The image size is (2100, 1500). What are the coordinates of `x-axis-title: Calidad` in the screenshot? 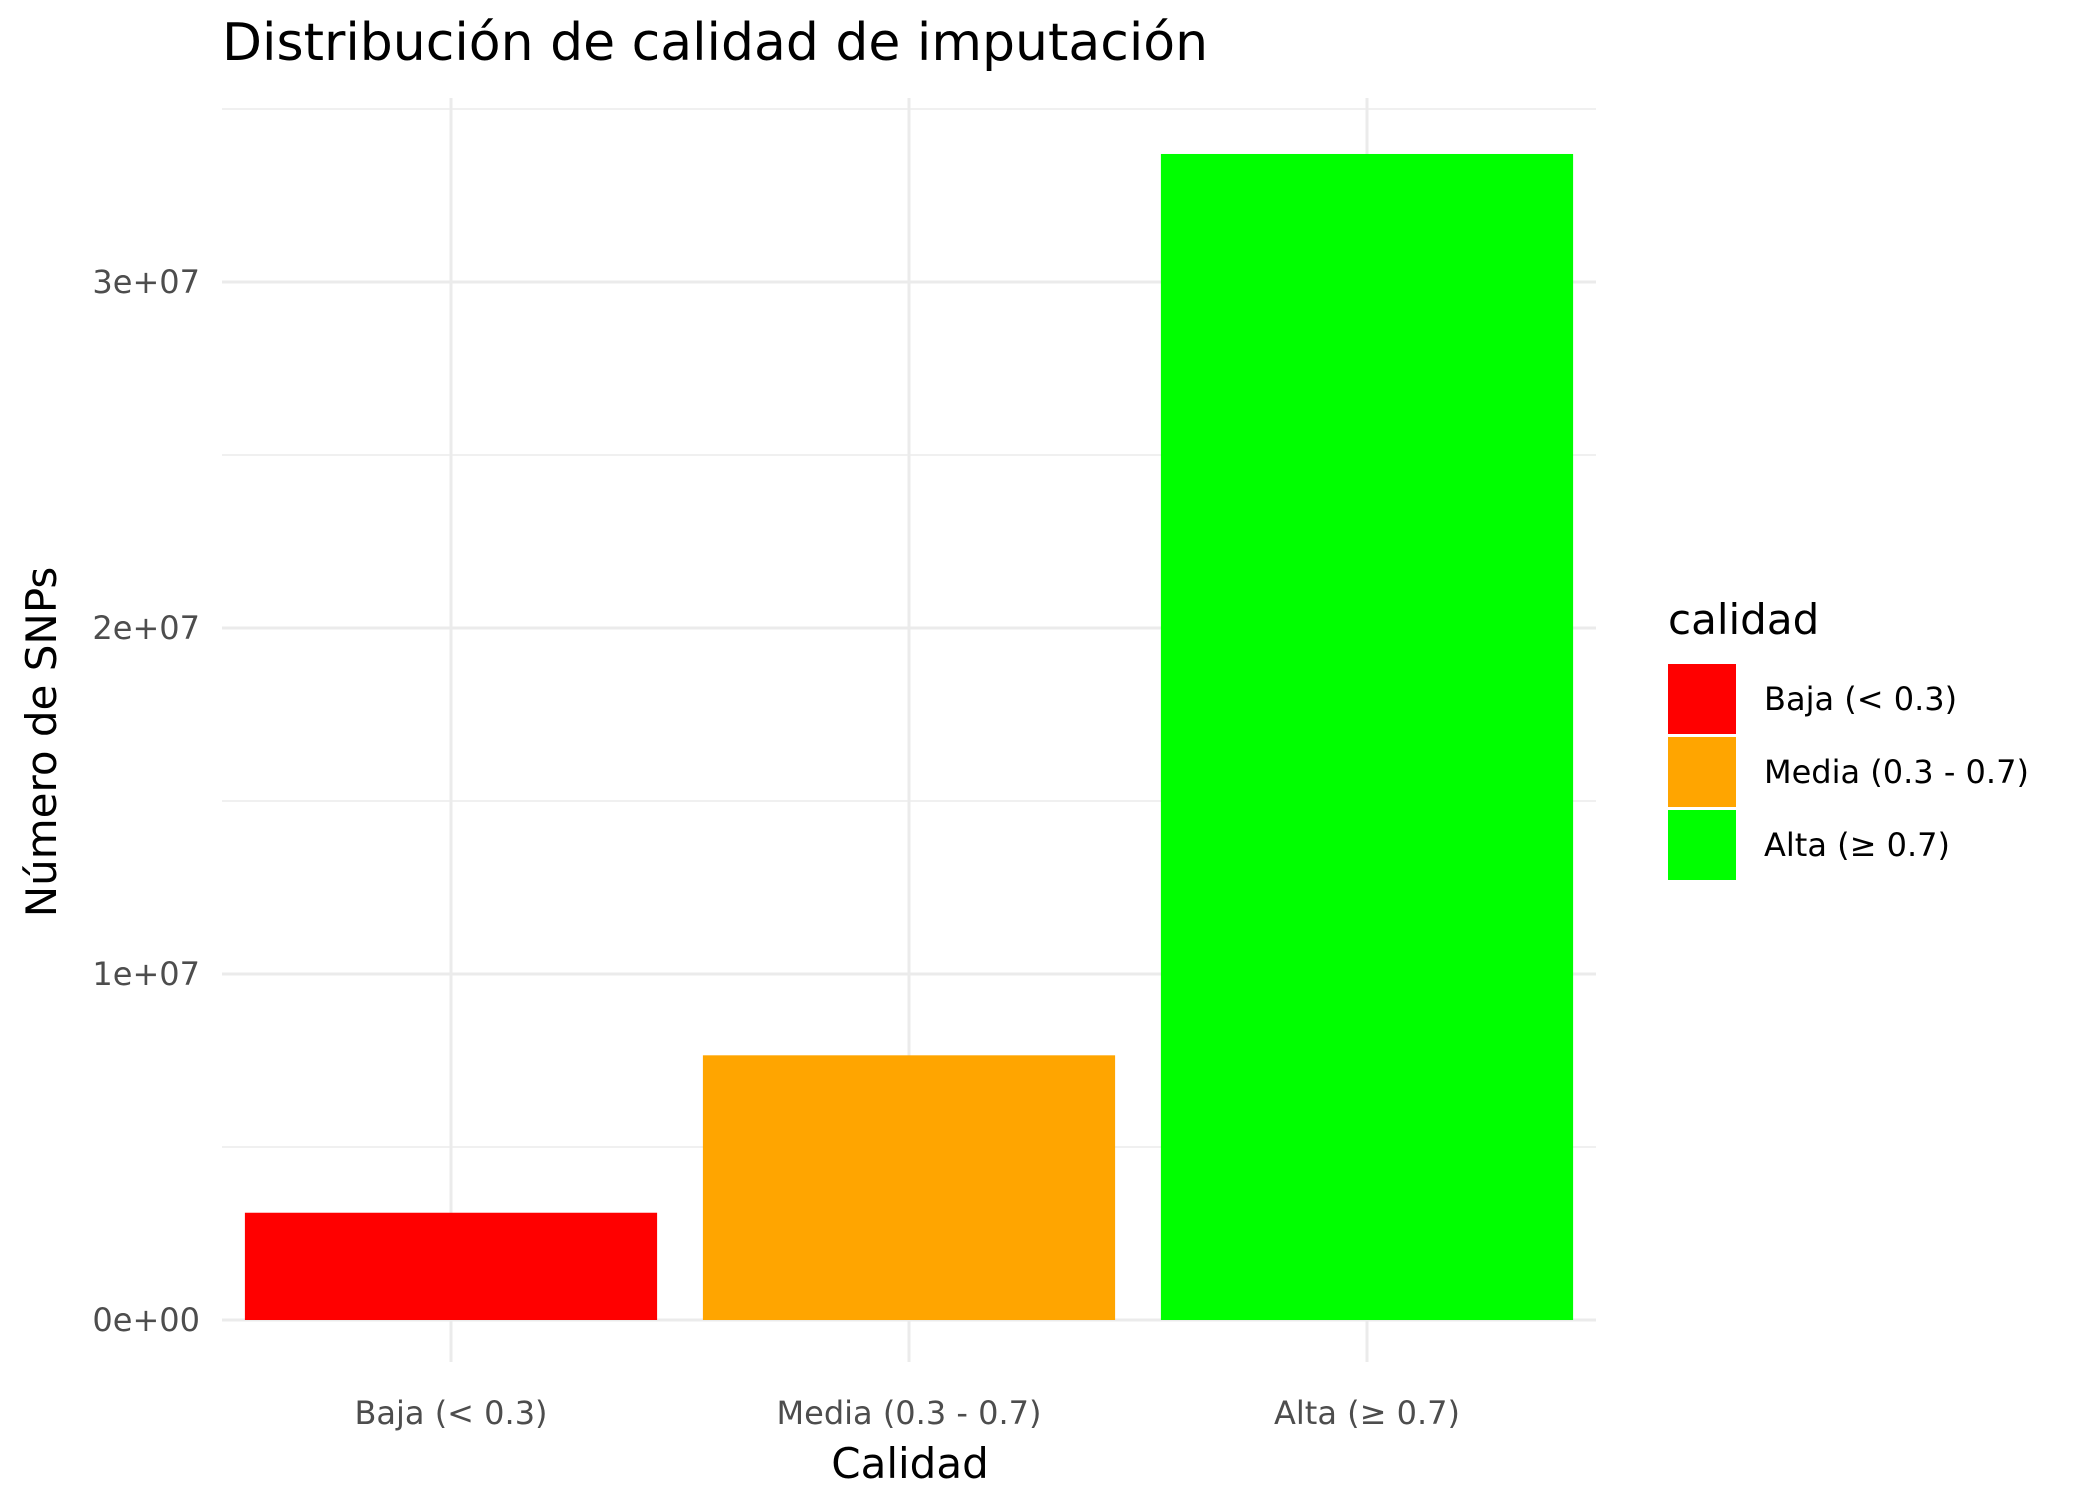 It's located at (909, 1463).